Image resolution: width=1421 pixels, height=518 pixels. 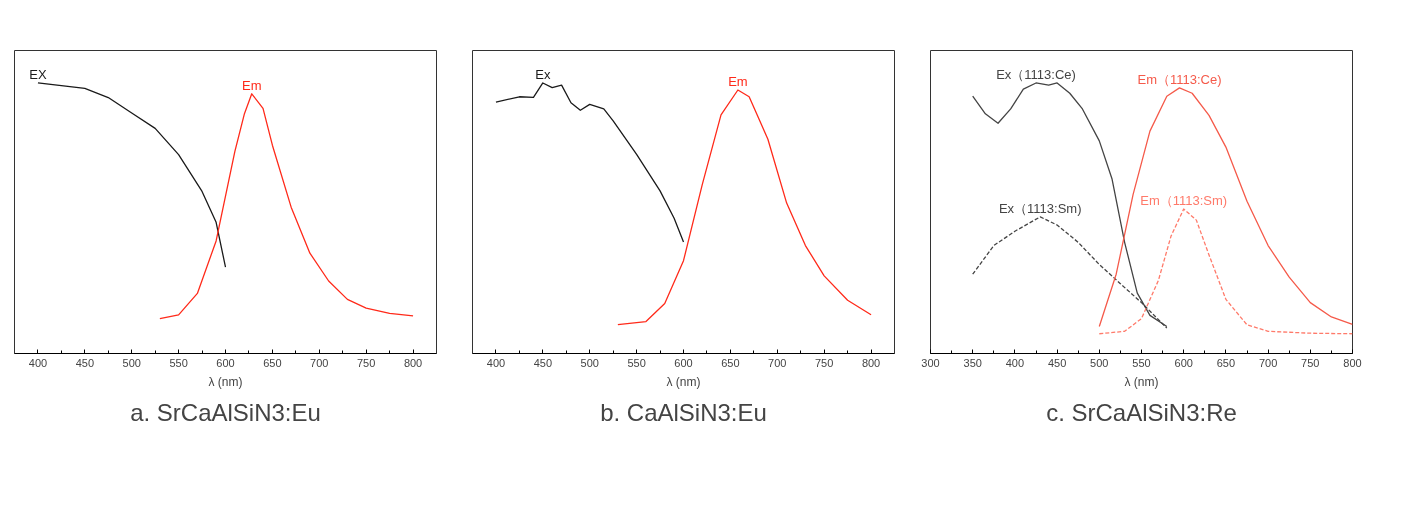 What do you see at coordinates (225, 412) in the screenshot?
I see `text: a. SrCaAlSiN3:Eu` at bounding box center [225, 412].